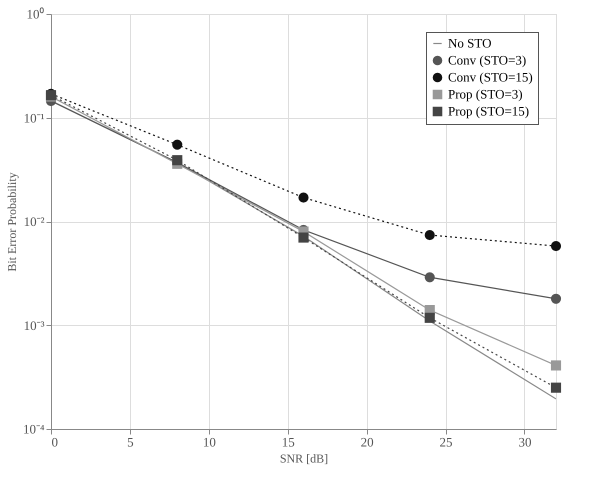  I want to click on y-tick-label: 10⁻⁴, so click(33, 429).